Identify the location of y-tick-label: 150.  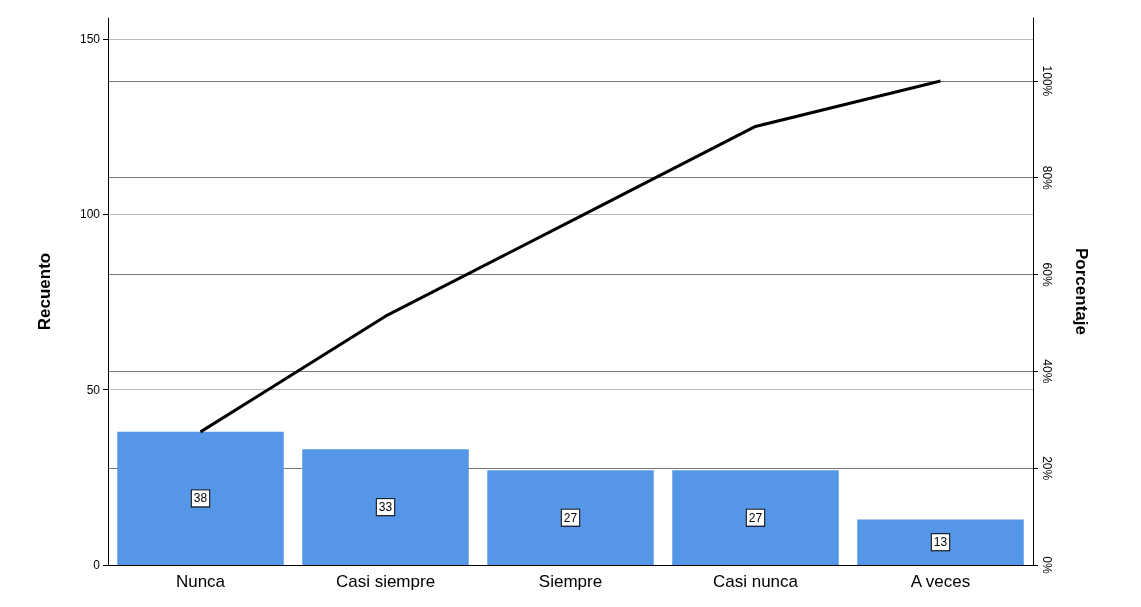
(90, 39).